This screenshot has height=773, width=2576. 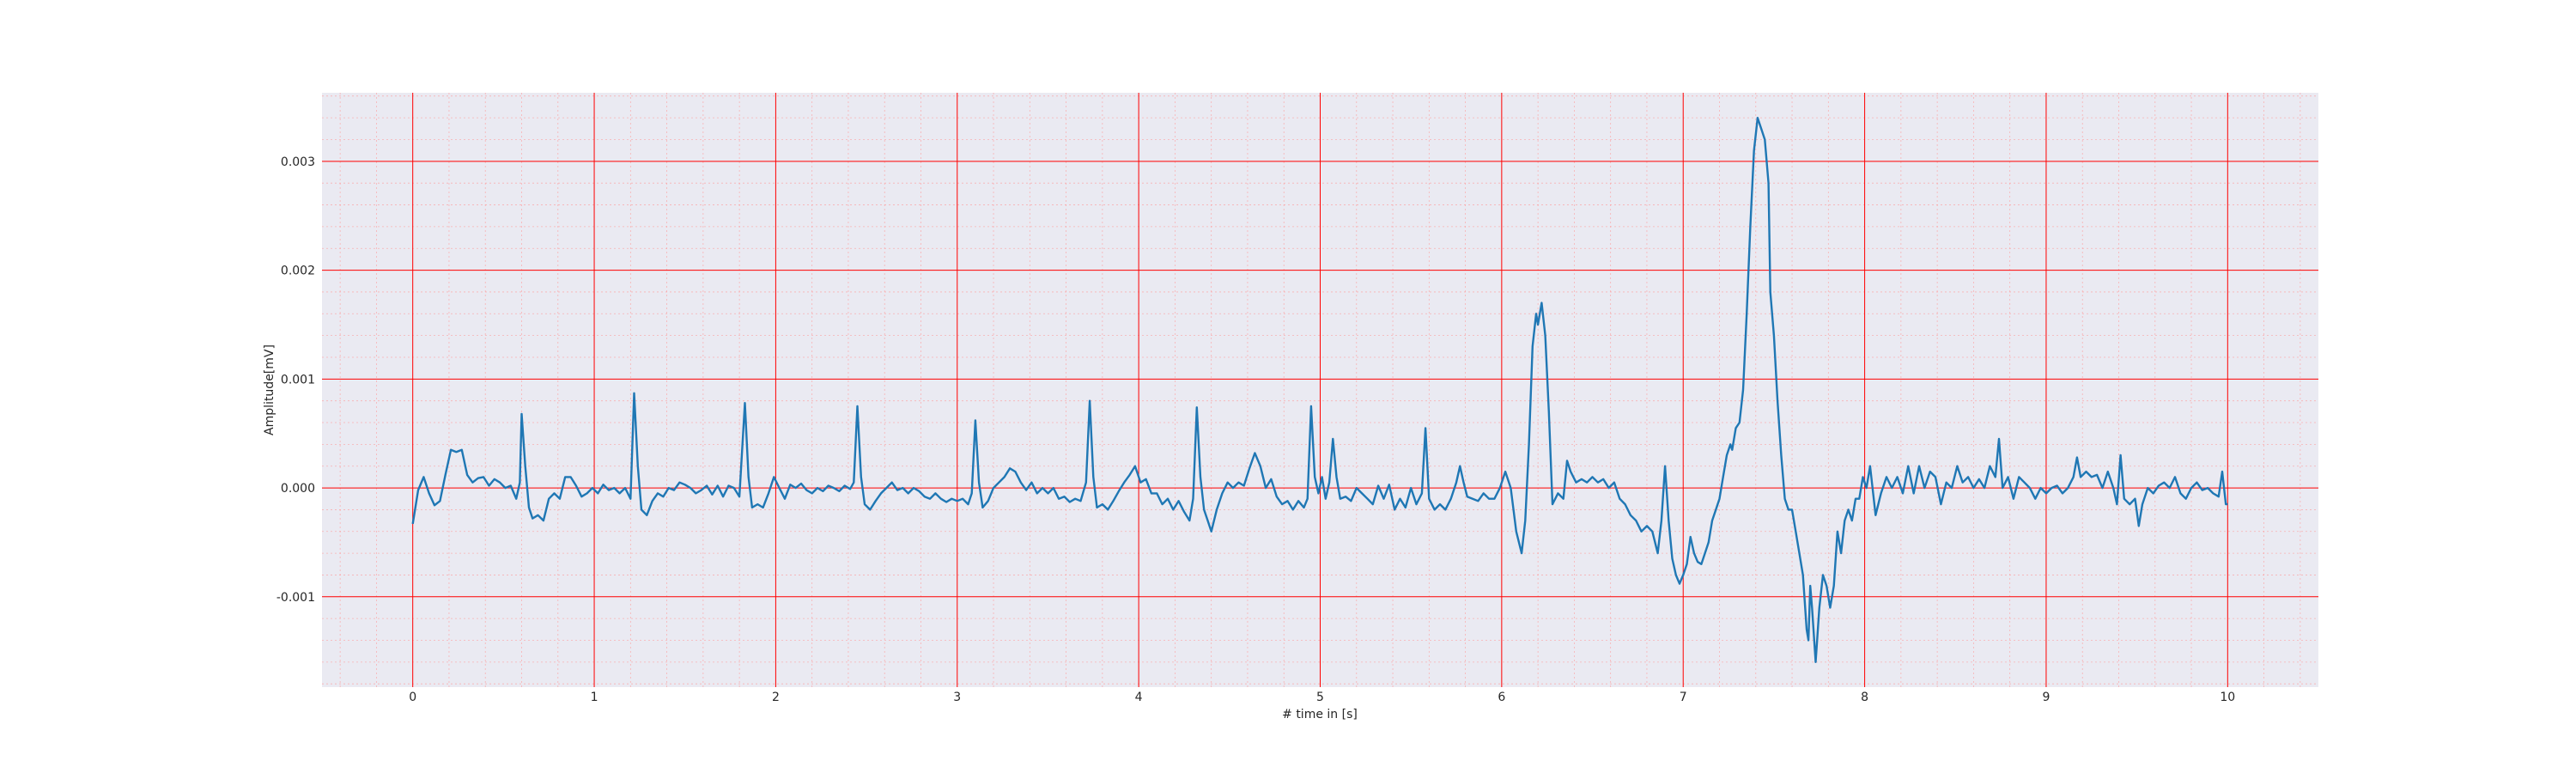 I want to click on y-tick-label: 0.001, so click(x=298, y=379).